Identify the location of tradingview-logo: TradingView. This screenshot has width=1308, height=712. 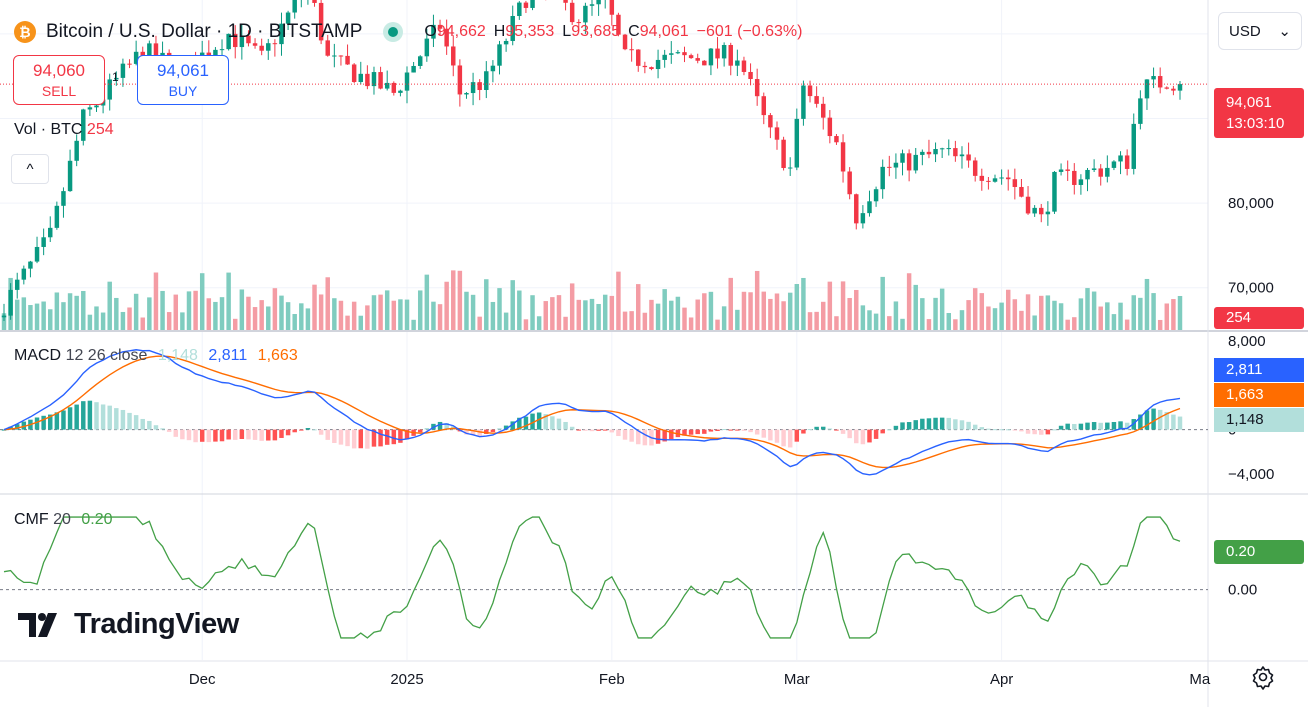
(128, 624).